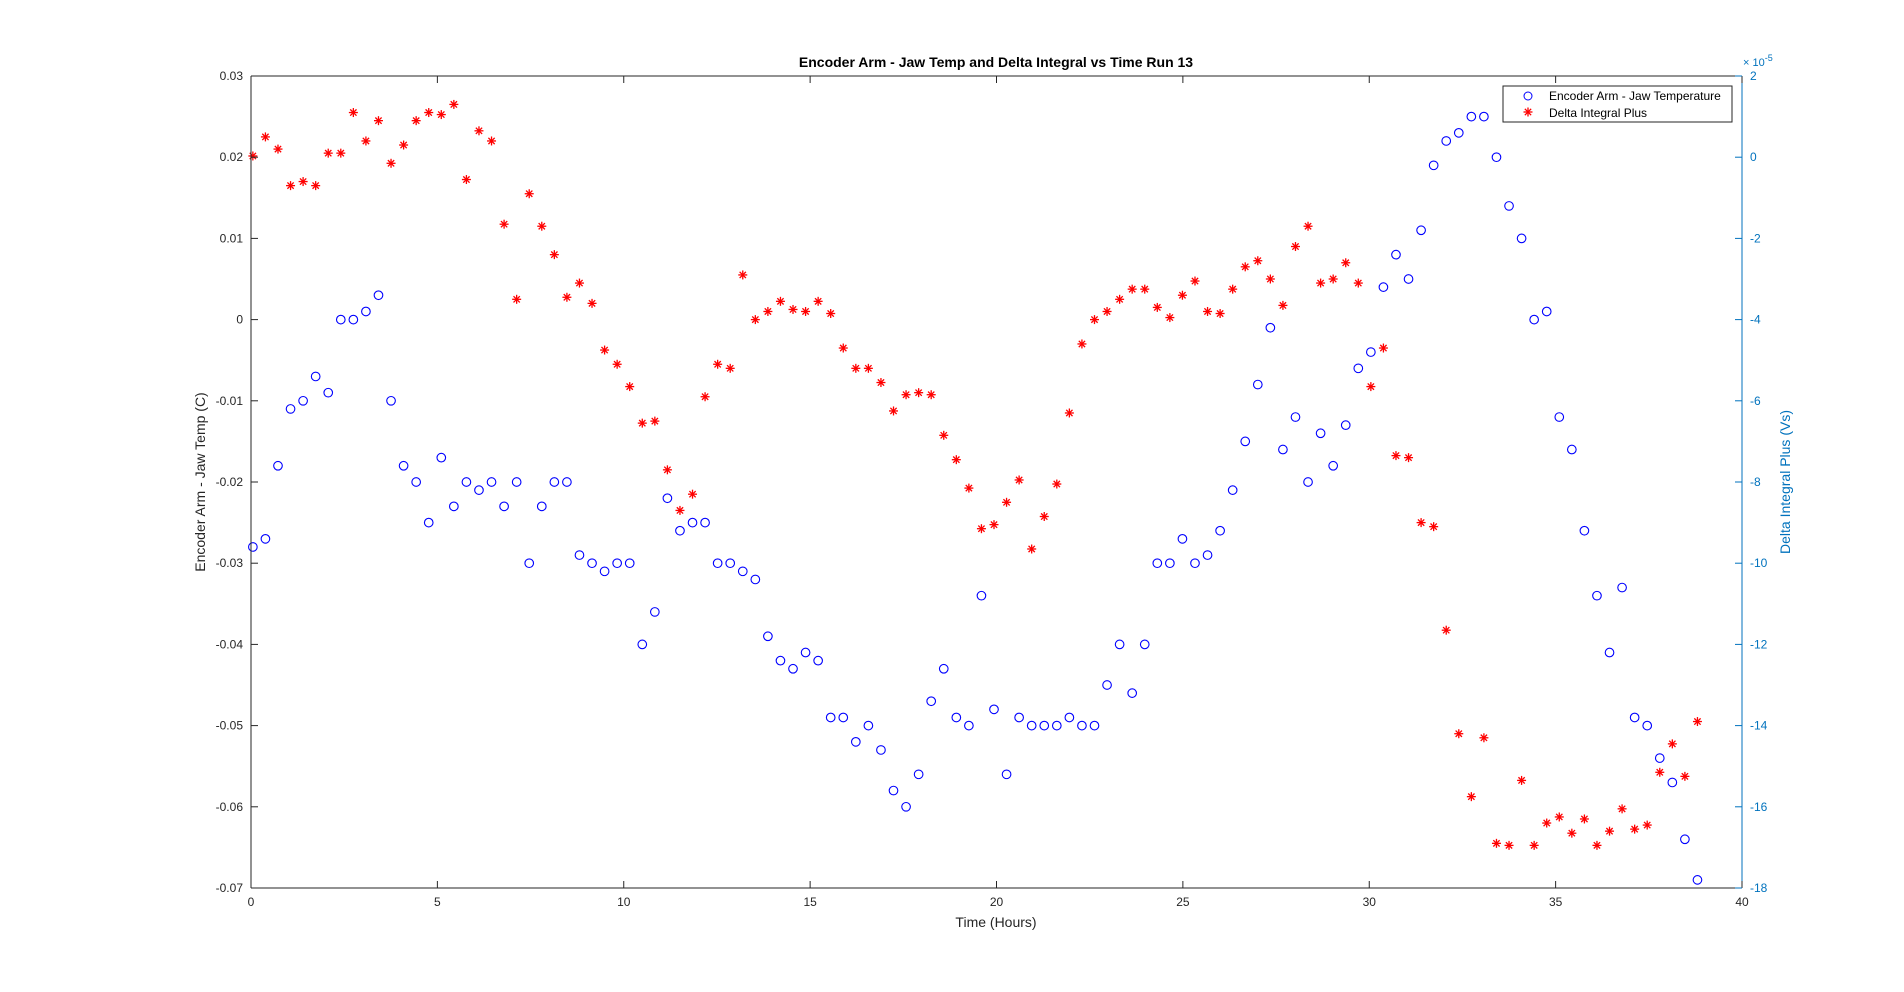  I want to click on y-tick-label-left: -0.06, so click(230, 807).